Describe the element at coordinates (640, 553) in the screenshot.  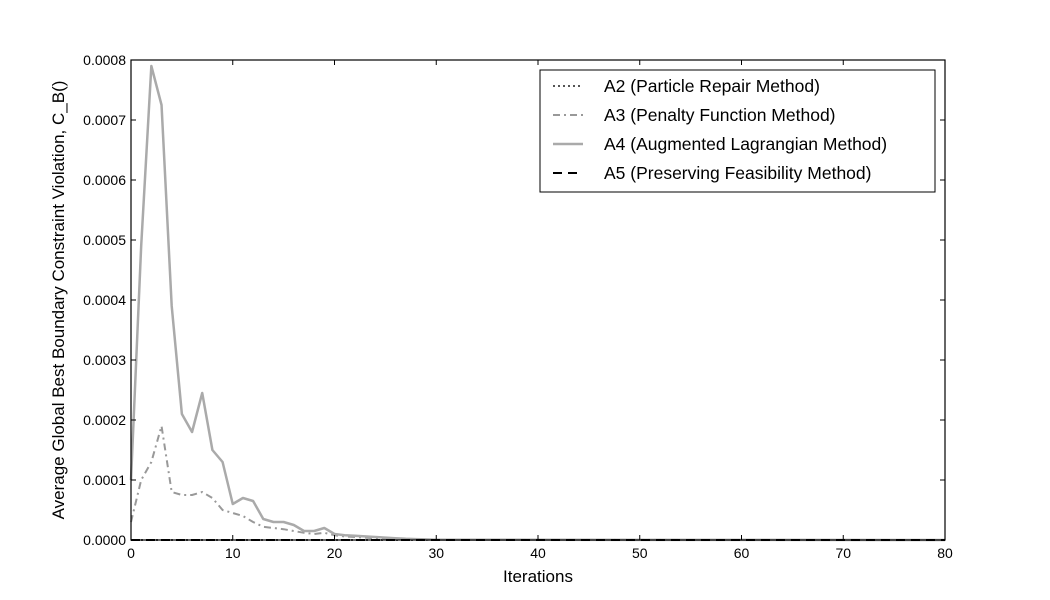
I see `x-tick-label: 50` at that location.